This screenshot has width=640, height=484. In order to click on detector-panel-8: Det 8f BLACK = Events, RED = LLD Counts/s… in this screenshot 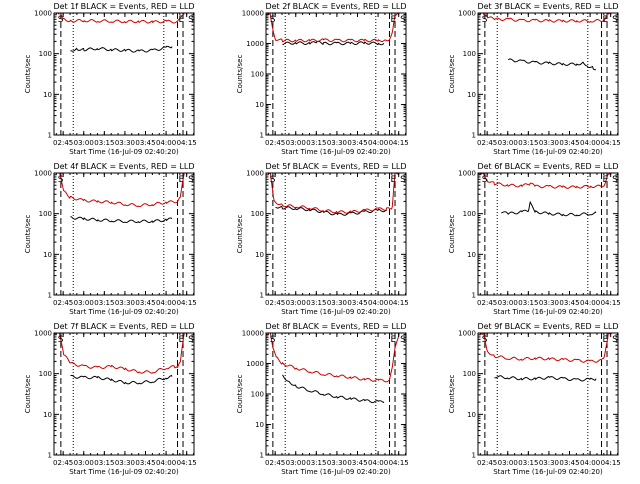, I will do `click(322, 399)`.